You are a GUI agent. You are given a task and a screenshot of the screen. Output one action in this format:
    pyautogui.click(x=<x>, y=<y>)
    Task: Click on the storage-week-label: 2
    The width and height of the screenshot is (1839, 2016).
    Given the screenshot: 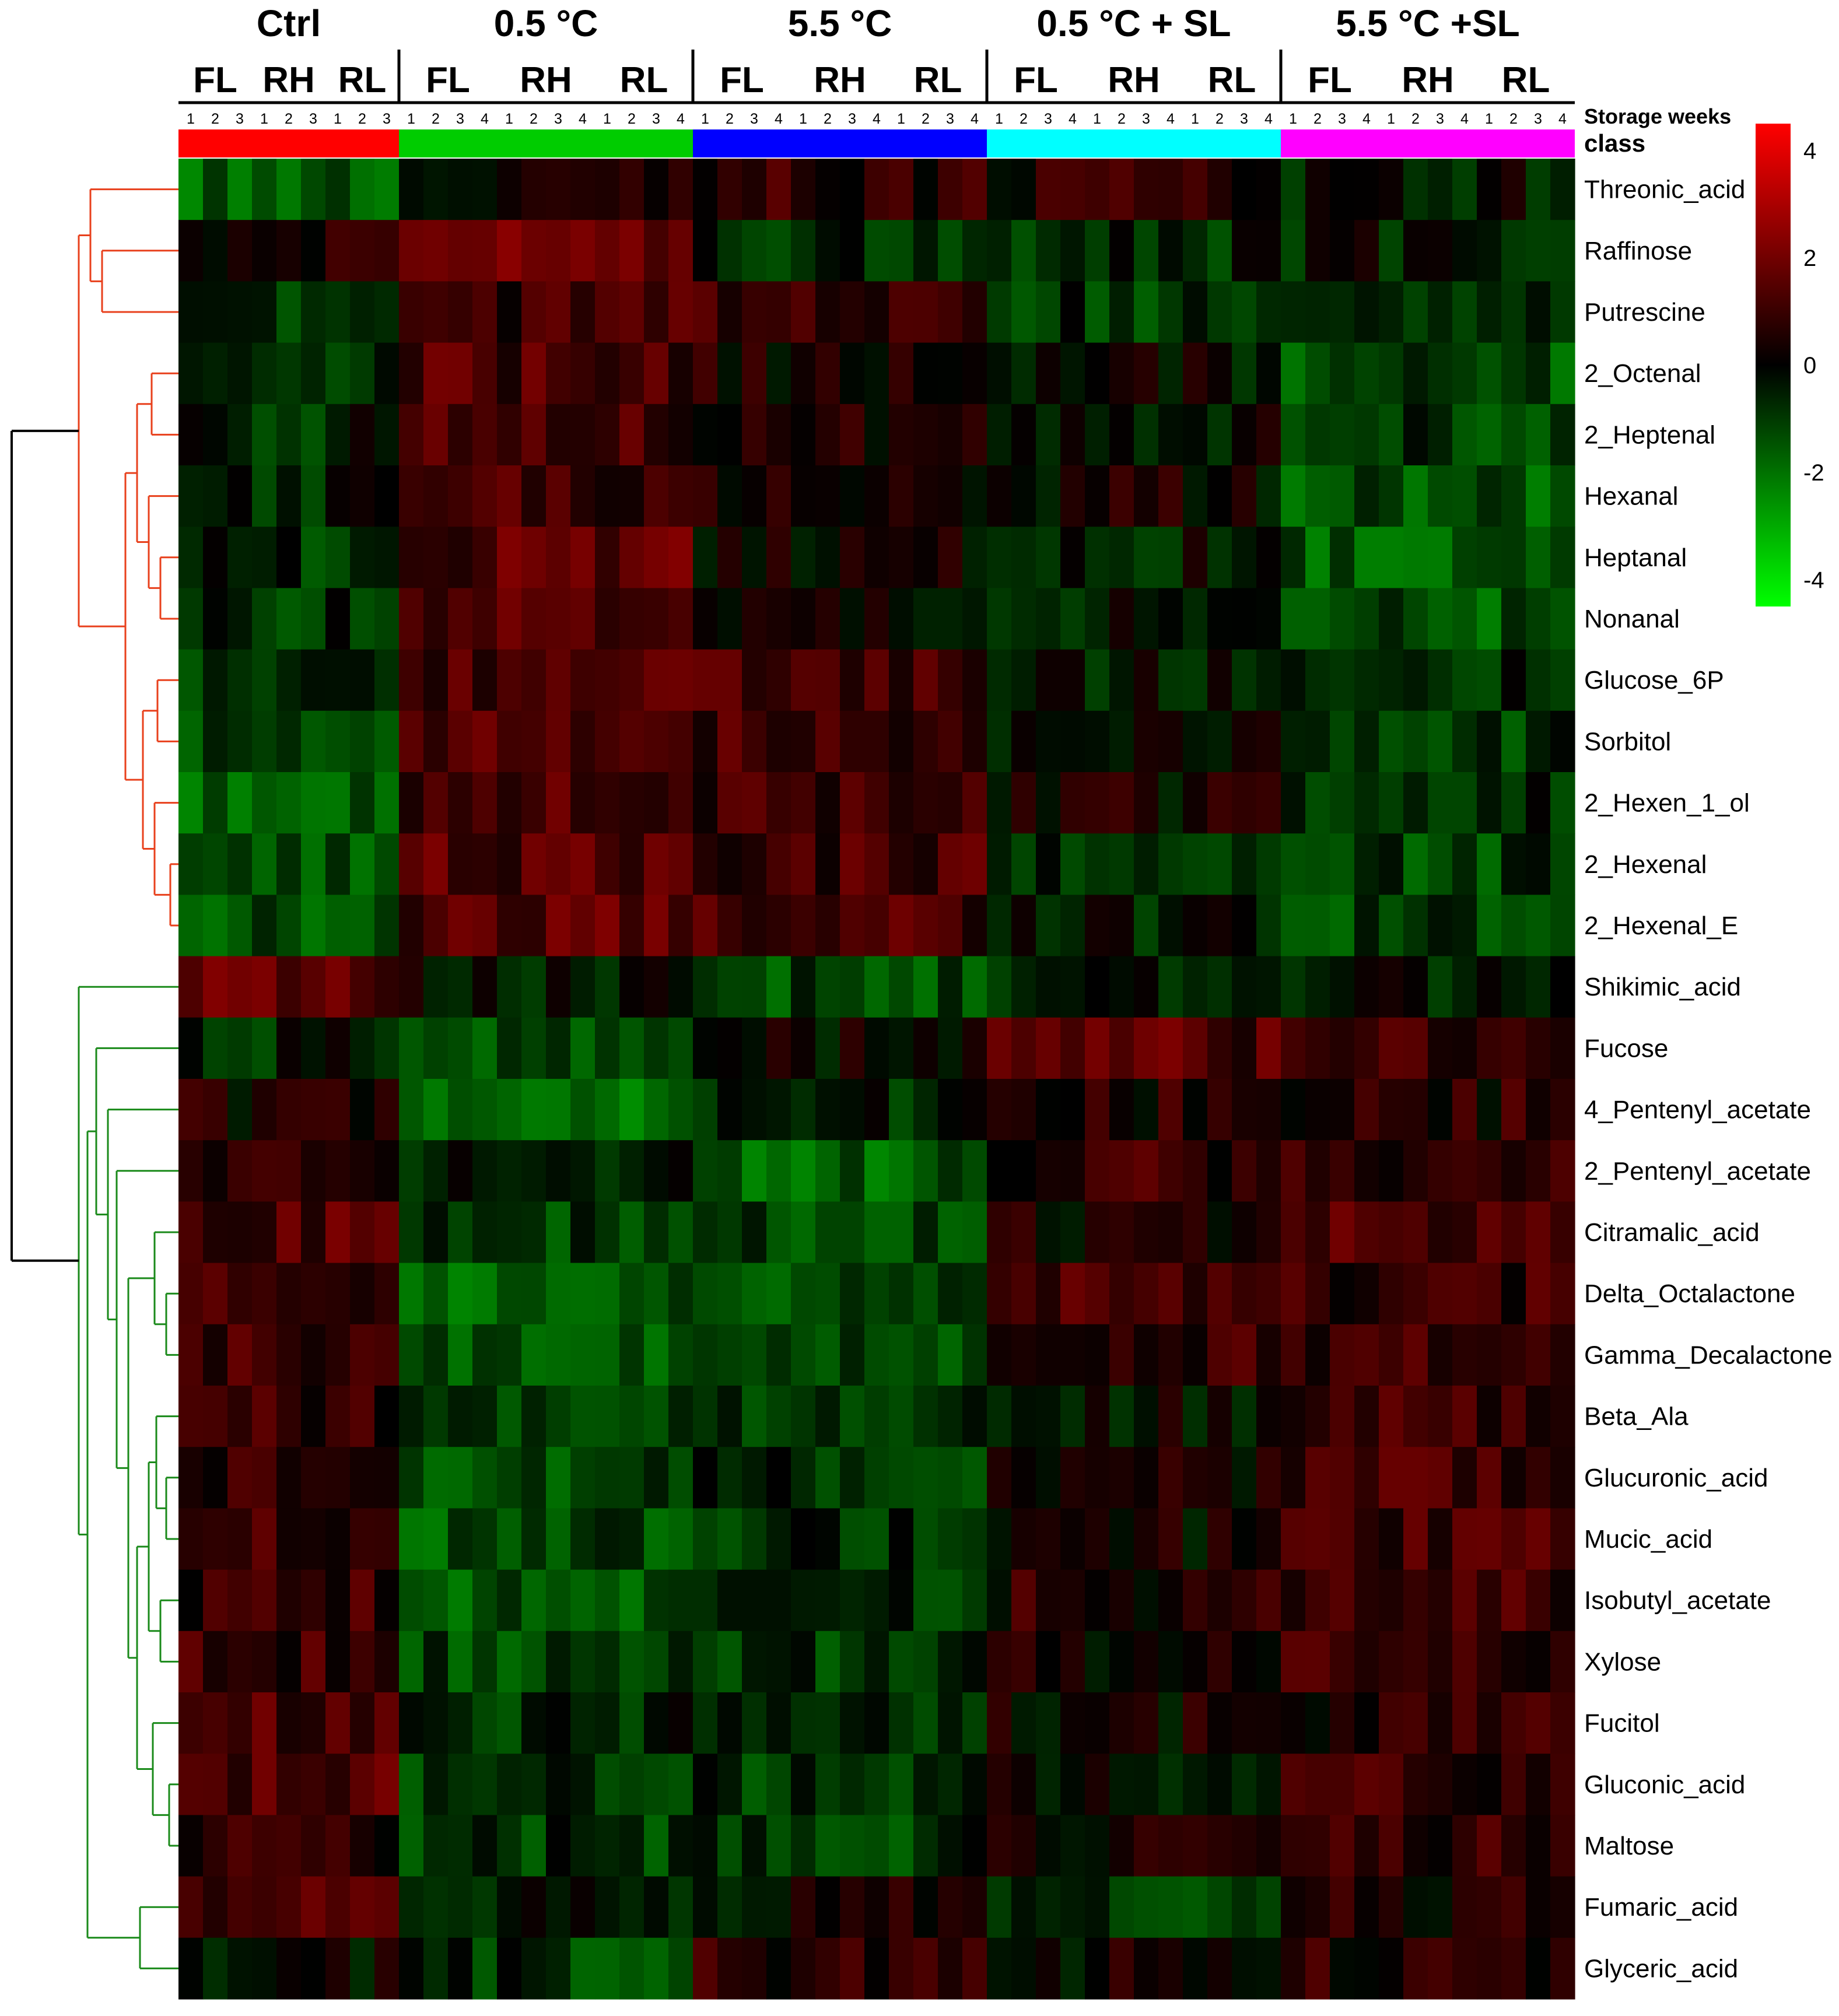 What is the action you would take?
    pyautogui.click(x=436, y=119)
    